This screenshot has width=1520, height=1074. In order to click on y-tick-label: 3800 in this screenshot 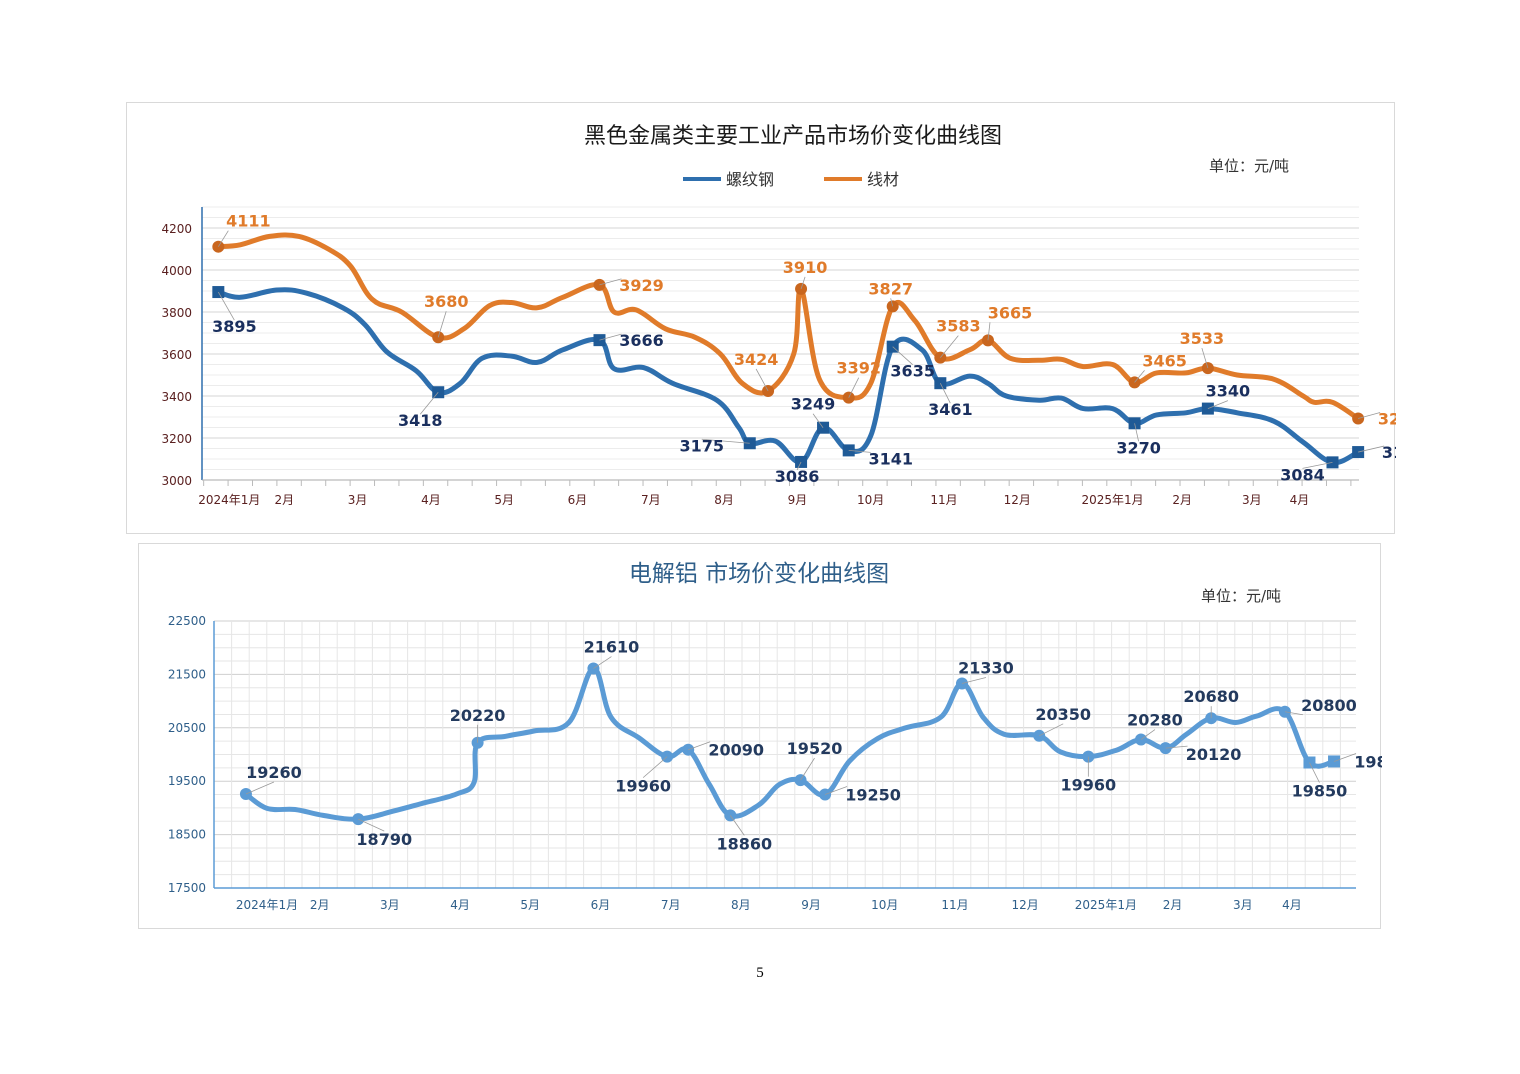, I will do `click(176, 313)`.